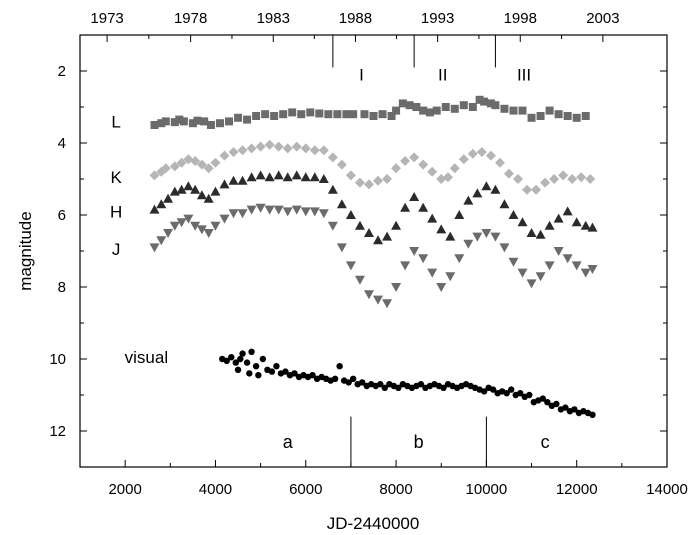 This screenshot has width=698, height=535. Describe the element at coordinates (57, 431) in the screenshot. I see `y-tick-label: 12` at that location.